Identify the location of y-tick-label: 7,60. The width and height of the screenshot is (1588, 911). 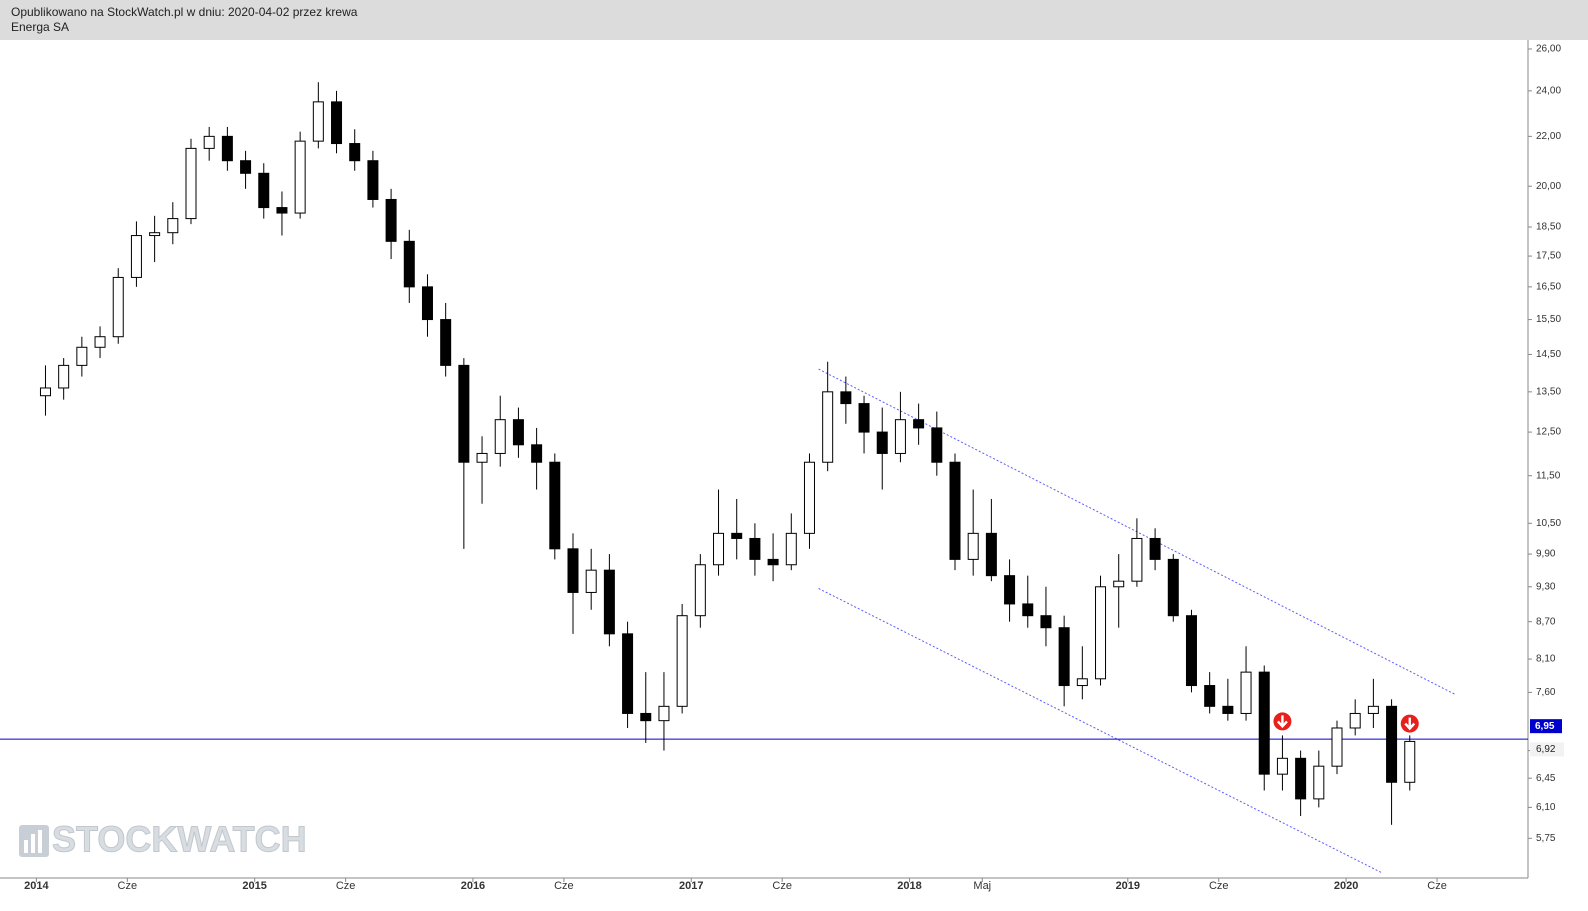
(1546, 692).